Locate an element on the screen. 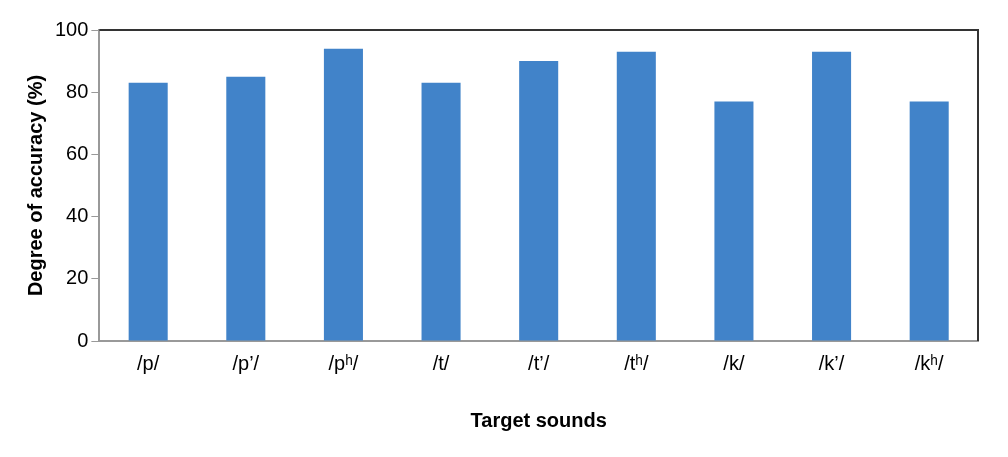  x-tick-label: /k/ is located at coordinates (734, 362).